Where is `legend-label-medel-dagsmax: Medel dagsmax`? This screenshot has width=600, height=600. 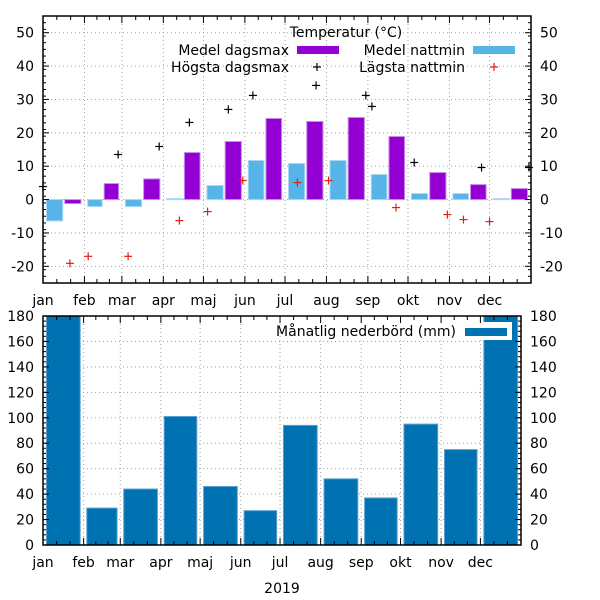
legend-label-medel-dagsmax: Medel dagsmax is located at coordinates (233, 51).